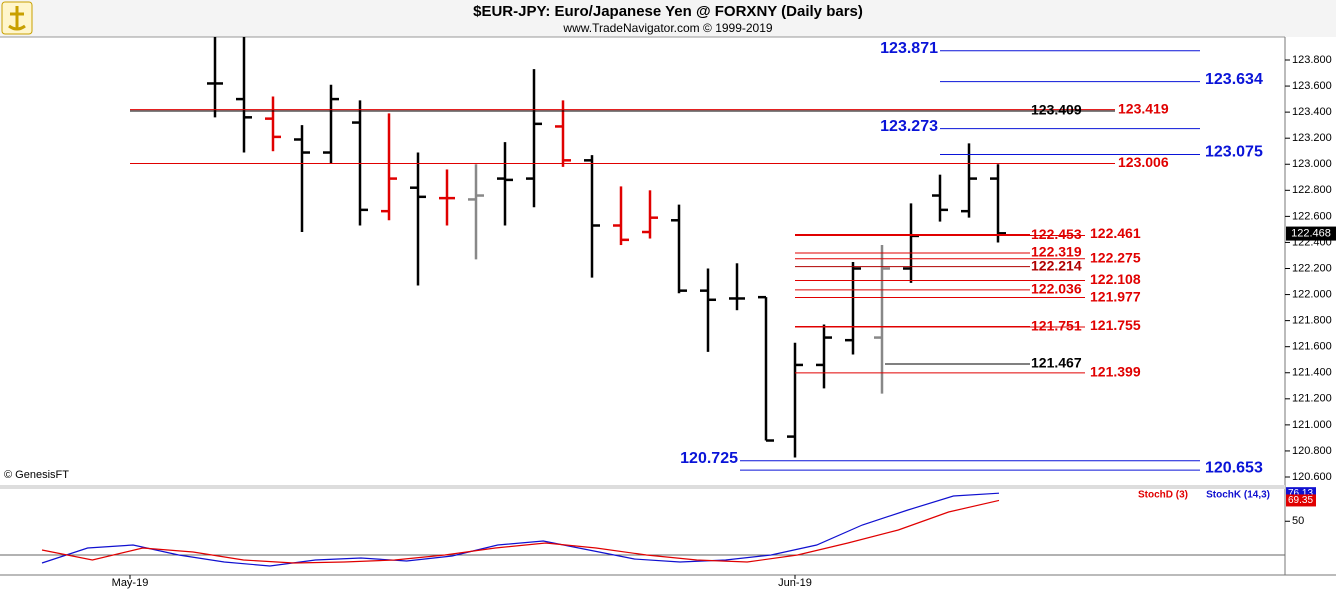  I want to click on level-label: 123.871, so click(909, 48).